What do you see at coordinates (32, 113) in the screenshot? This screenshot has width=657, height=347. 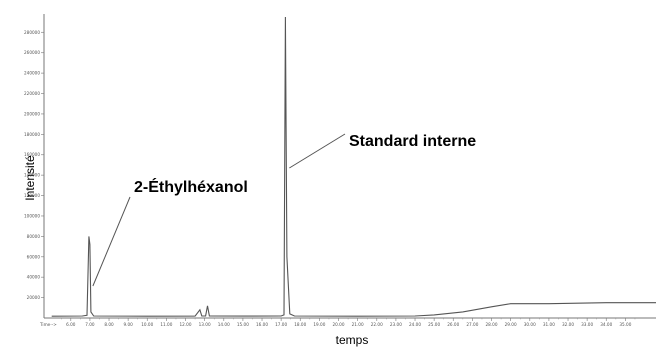 I see `y-tick-label: 200000` at bounding box center [32, 113].